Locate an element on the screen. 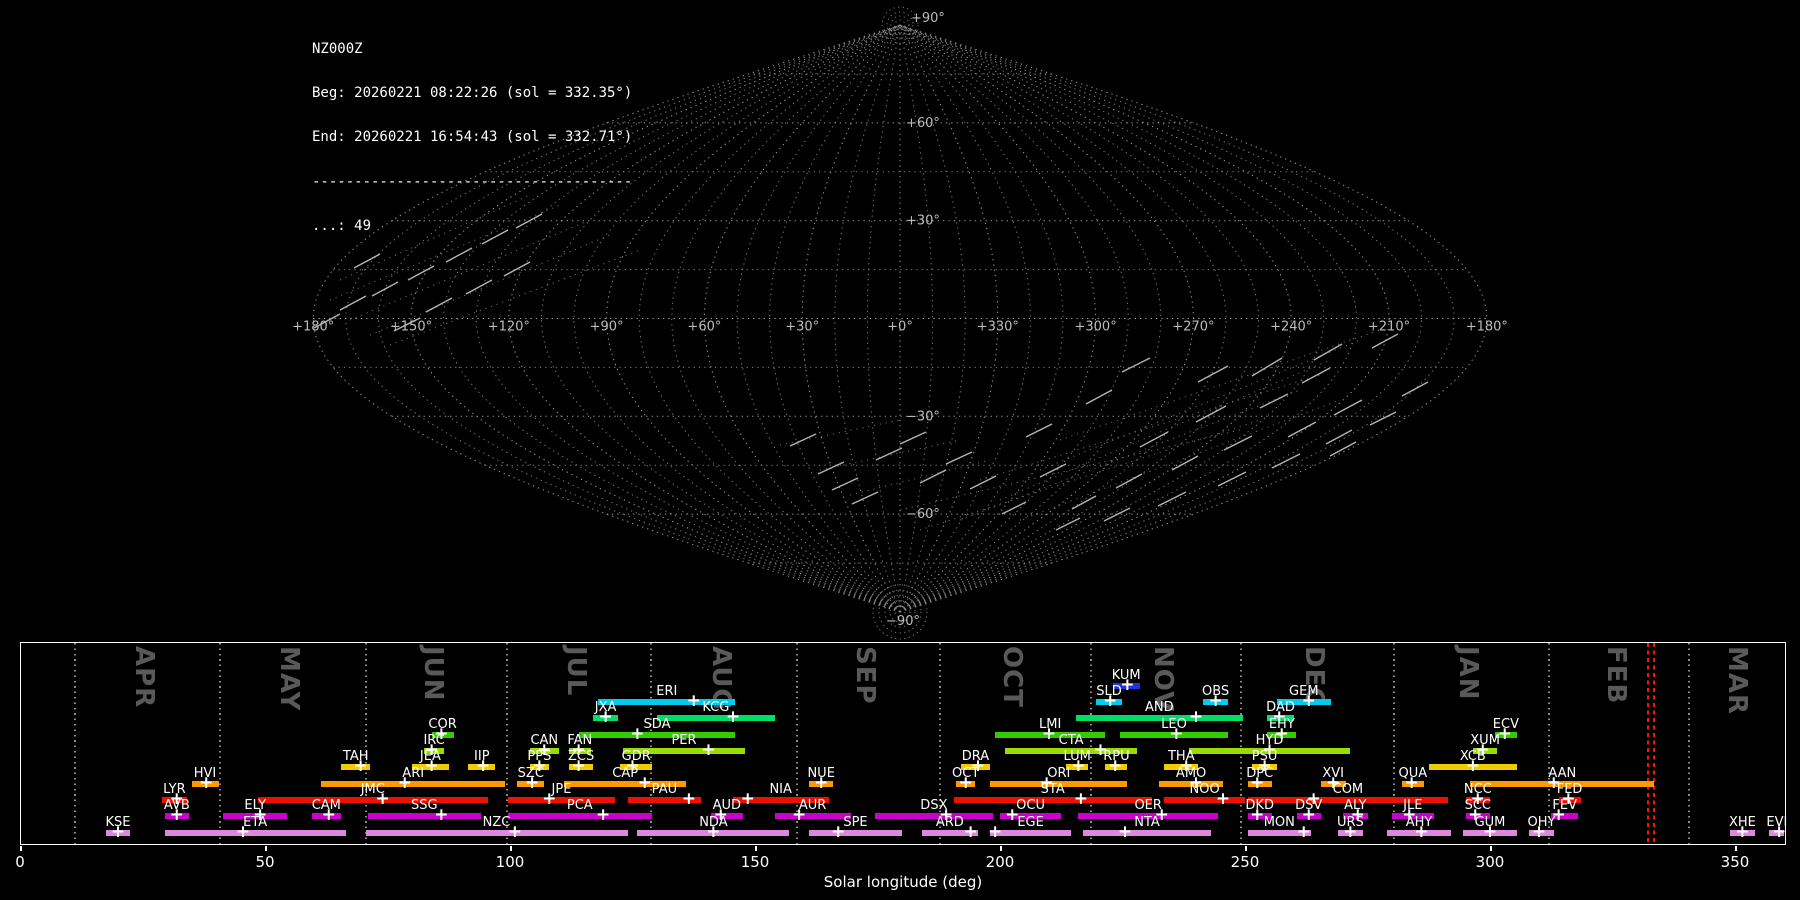  shower-label: LUM is located at coordinates (1077, 756).